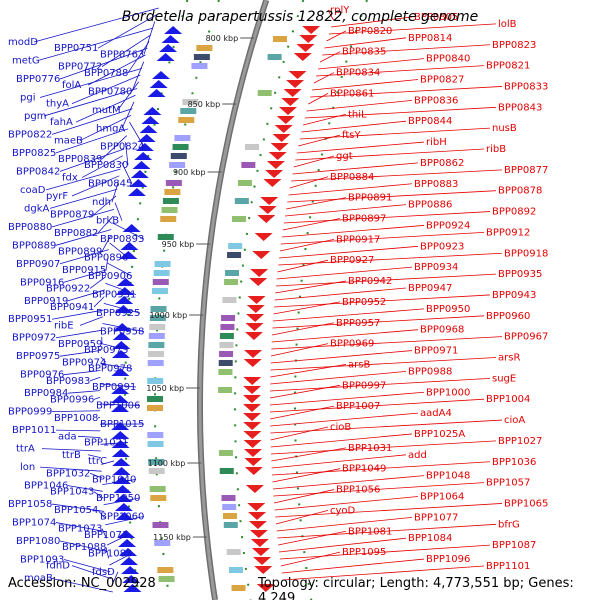 The image size is (600, 600). Describe the element at coordinates (514, 45) in the screenshot. I see `gene-label-BPP0823: BPP0823` at that location.